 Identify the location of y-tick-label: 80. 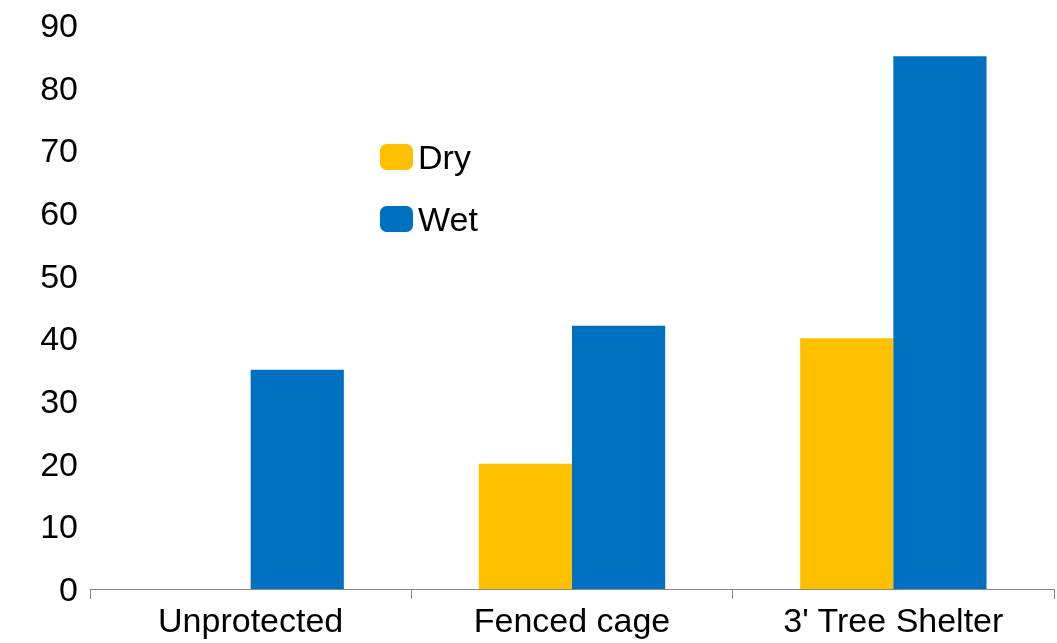
(59, 87).